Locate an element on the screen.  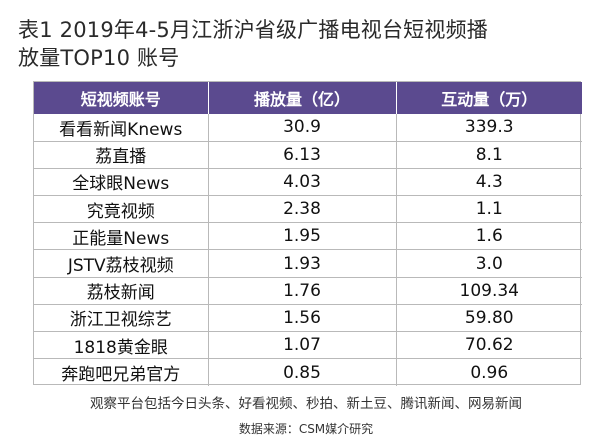
table-row: 荔枝新闻 1.76 109.34 is located at coordinates (308, 291).